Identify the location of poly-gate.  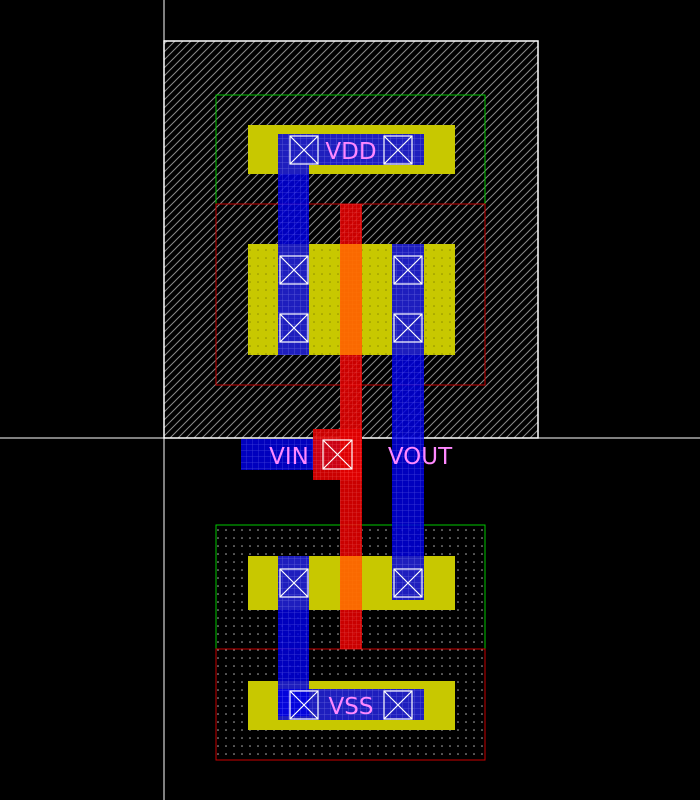
(337, 426).